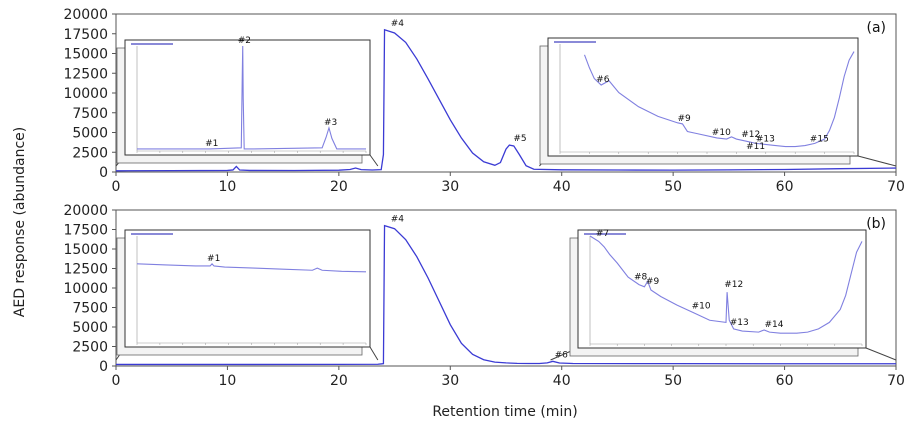  What do you see at coordinates (819, 139) in the screenshot?
I see `inset-peak-label: #15` at bounding box center [819, 139].